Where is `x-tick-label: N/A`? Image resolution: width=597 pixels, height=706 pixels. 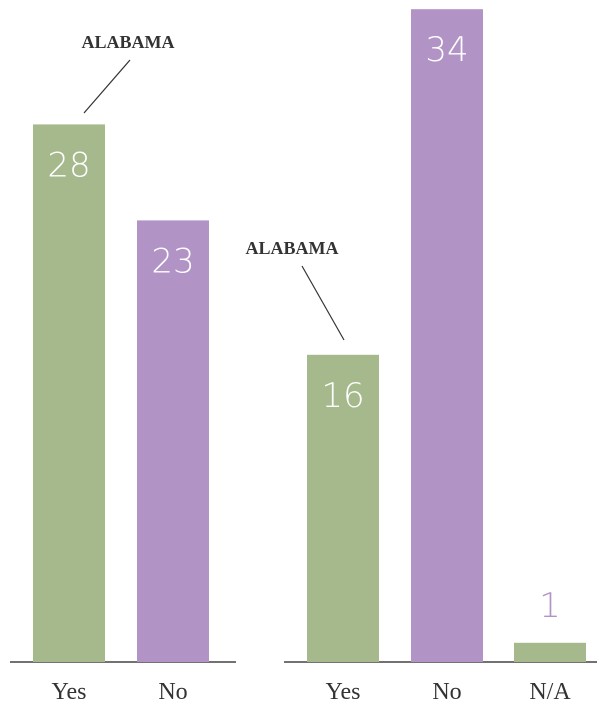 x-tick-label: N/A is located at coordinates (550, 692).